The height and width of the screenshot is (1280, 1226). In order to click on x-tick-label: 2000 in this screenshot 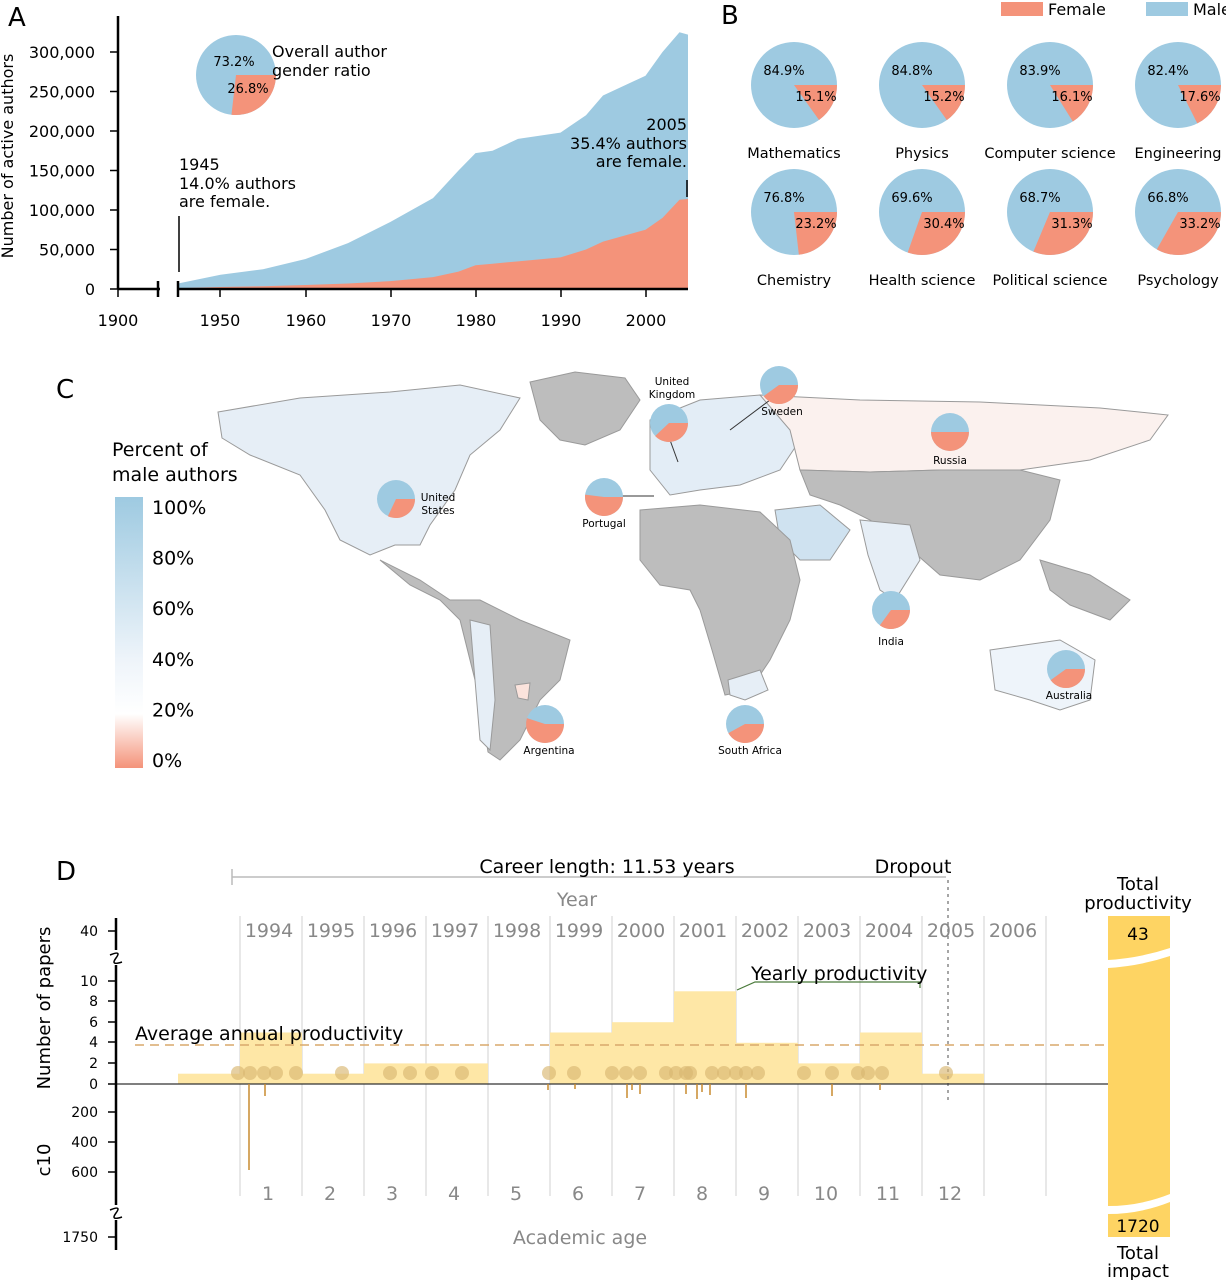, I will do `click(646, 320)`.